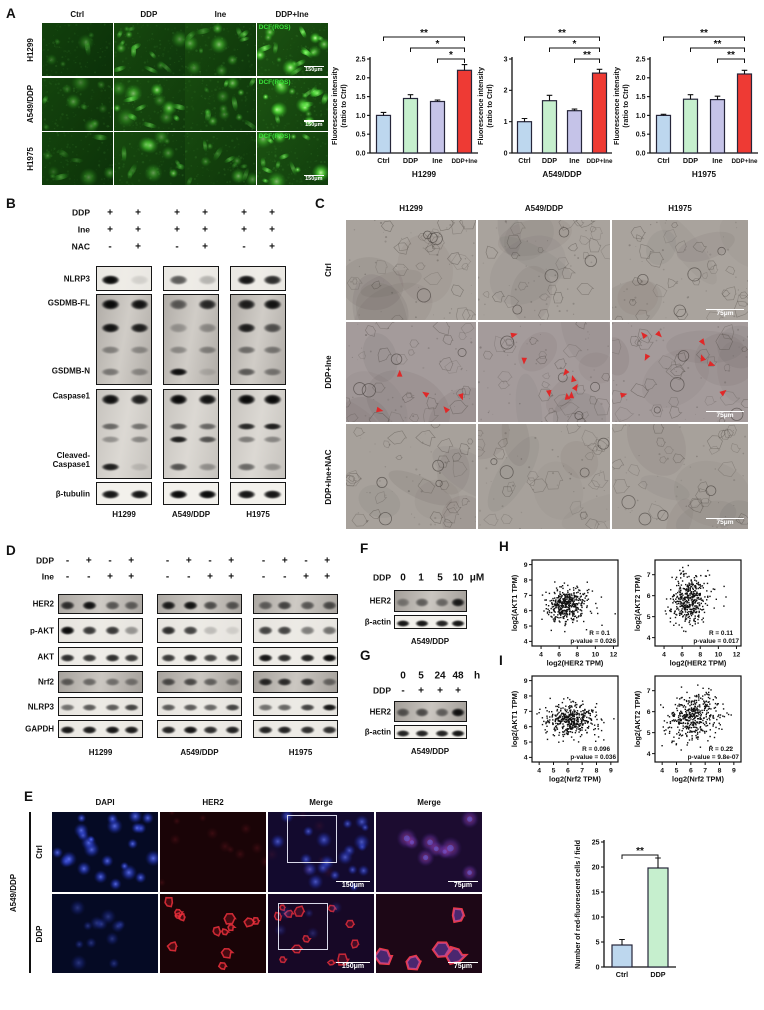 The image size is (764, 1010). What do you see at coordinates (221, 158) in the screenshot?
I see `ros-image-H1975-Ine-canvas` at bounding box center [221, 158].